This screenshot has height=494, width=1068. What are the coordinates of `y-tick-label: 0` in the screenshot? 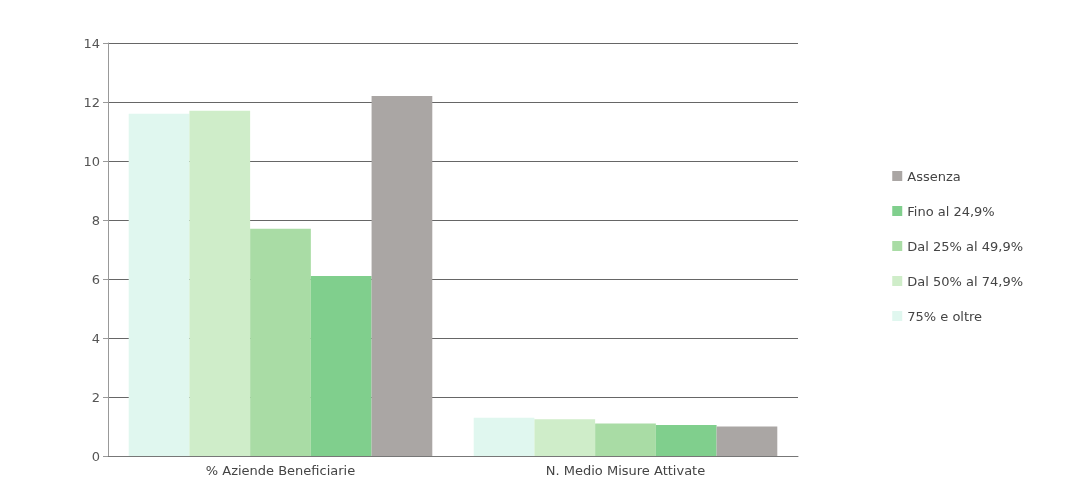 It's located at (95, 456).